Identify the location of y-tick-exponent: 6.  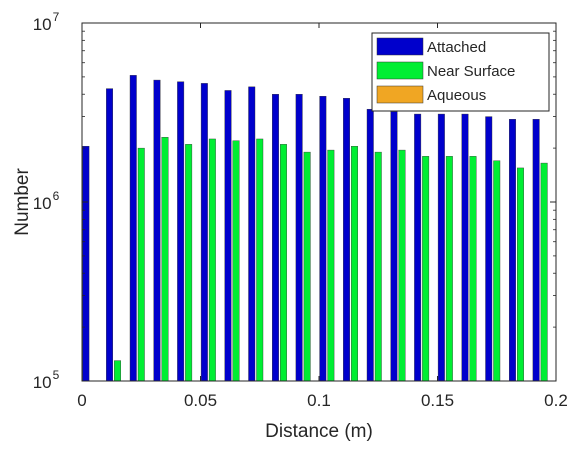
(56, 196).